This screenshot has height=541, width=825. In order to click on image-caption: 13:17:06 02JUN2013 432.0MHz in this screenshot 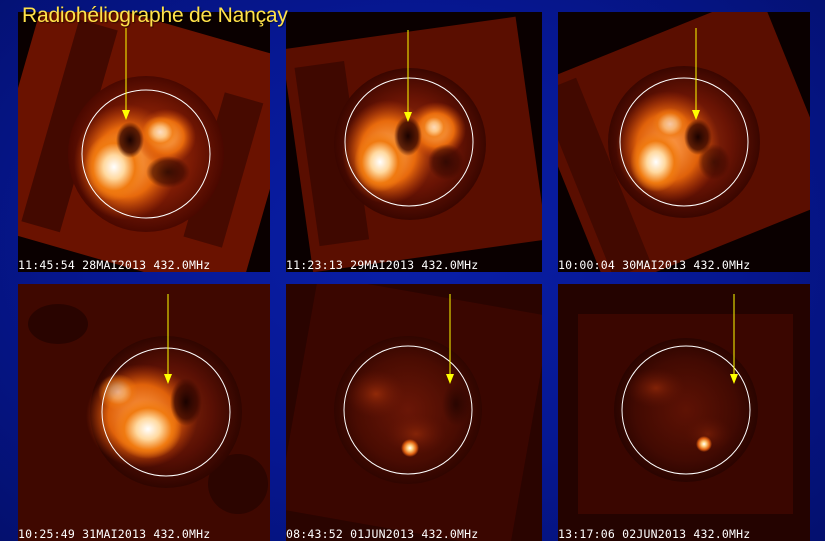, I will do `click(654, 534)`.